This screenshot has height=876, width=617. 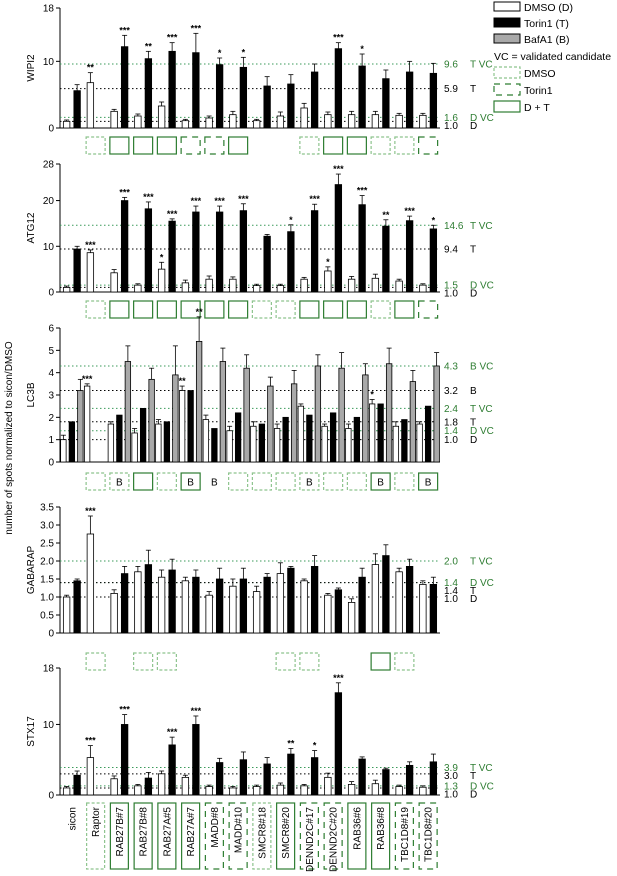 I want to click on legend-label-torin: Torin1 (T), so click(x=546, y=24).